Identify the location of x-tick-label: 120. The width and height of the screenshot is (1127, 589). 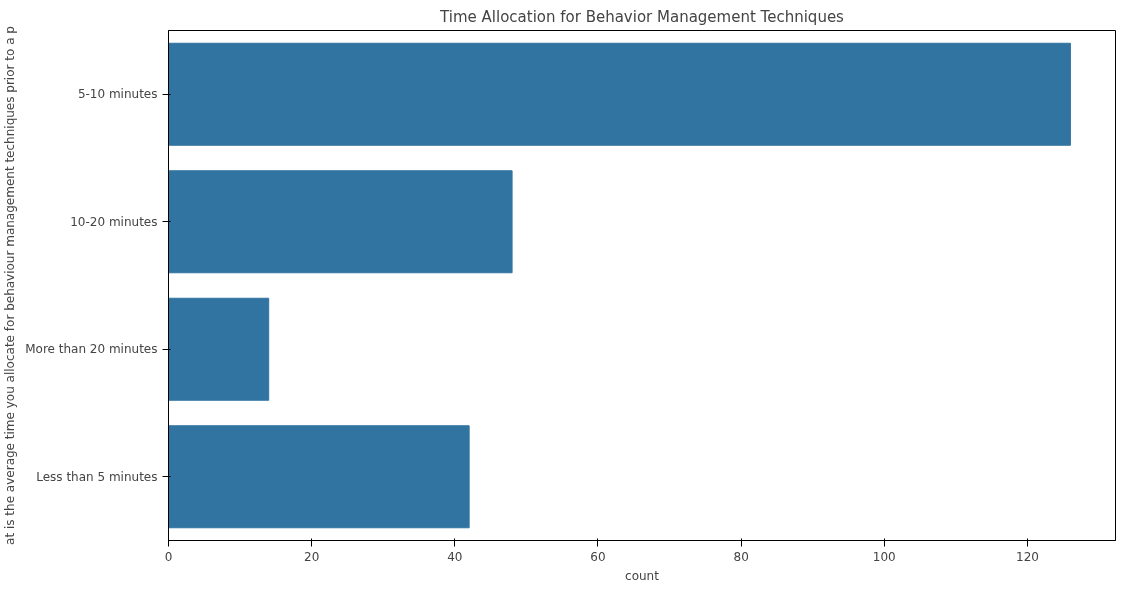
(1027, 556).